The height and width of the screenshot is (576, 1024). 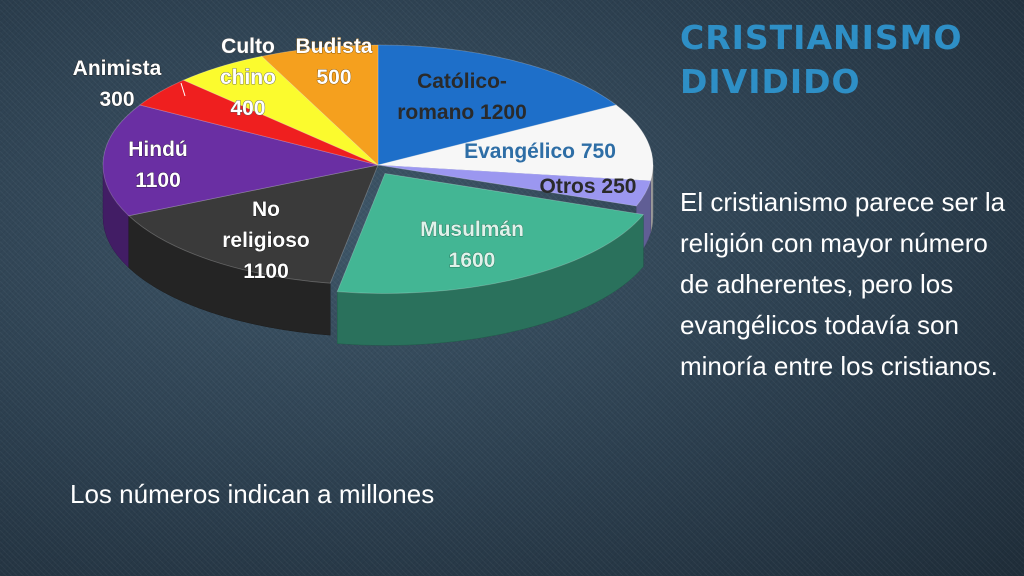 What do you see at coordinates (588, 186) in the screenshot?
I see `pie-label-otros: Otros 250` at bounding box center [588, 186].